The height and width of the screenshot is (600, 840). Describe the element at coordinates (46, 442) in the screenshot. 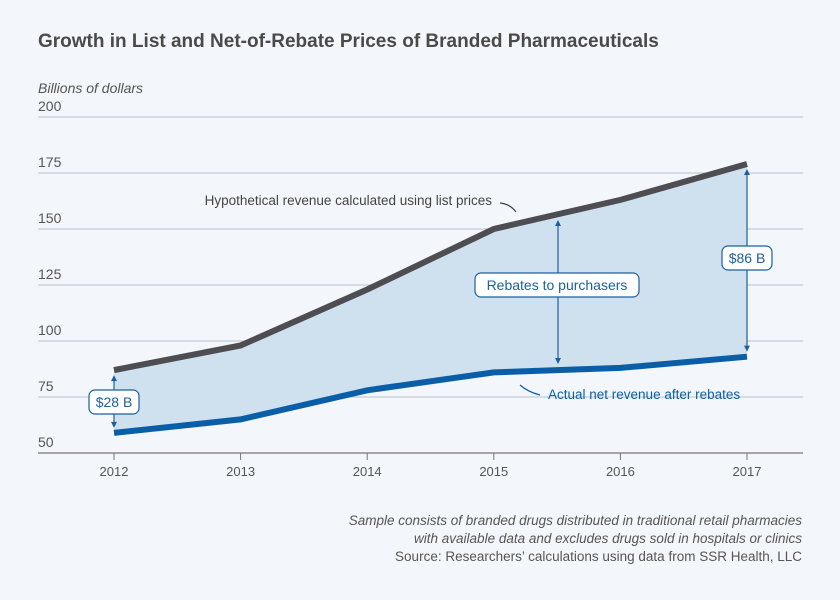

I see `y-tick-label: 50` at that location.